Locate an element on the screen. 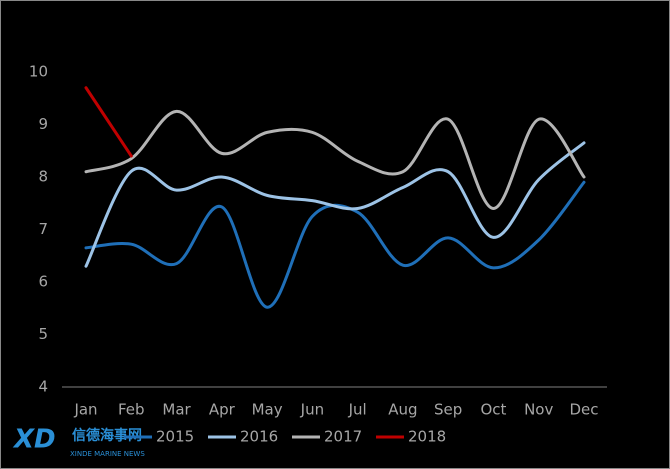  legend-label: 2016 is located at coordinates (259, 437).